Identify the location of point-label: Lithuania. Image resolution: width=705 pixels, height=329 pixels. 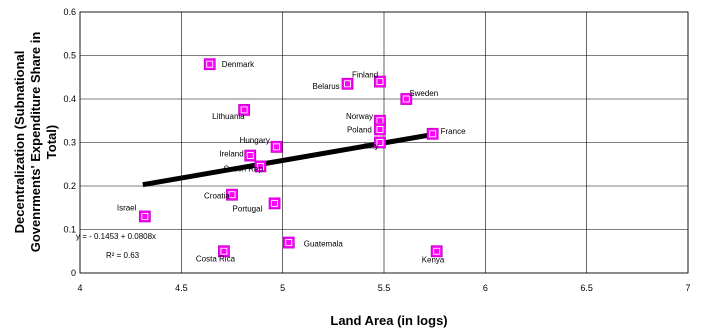
(228, 116).